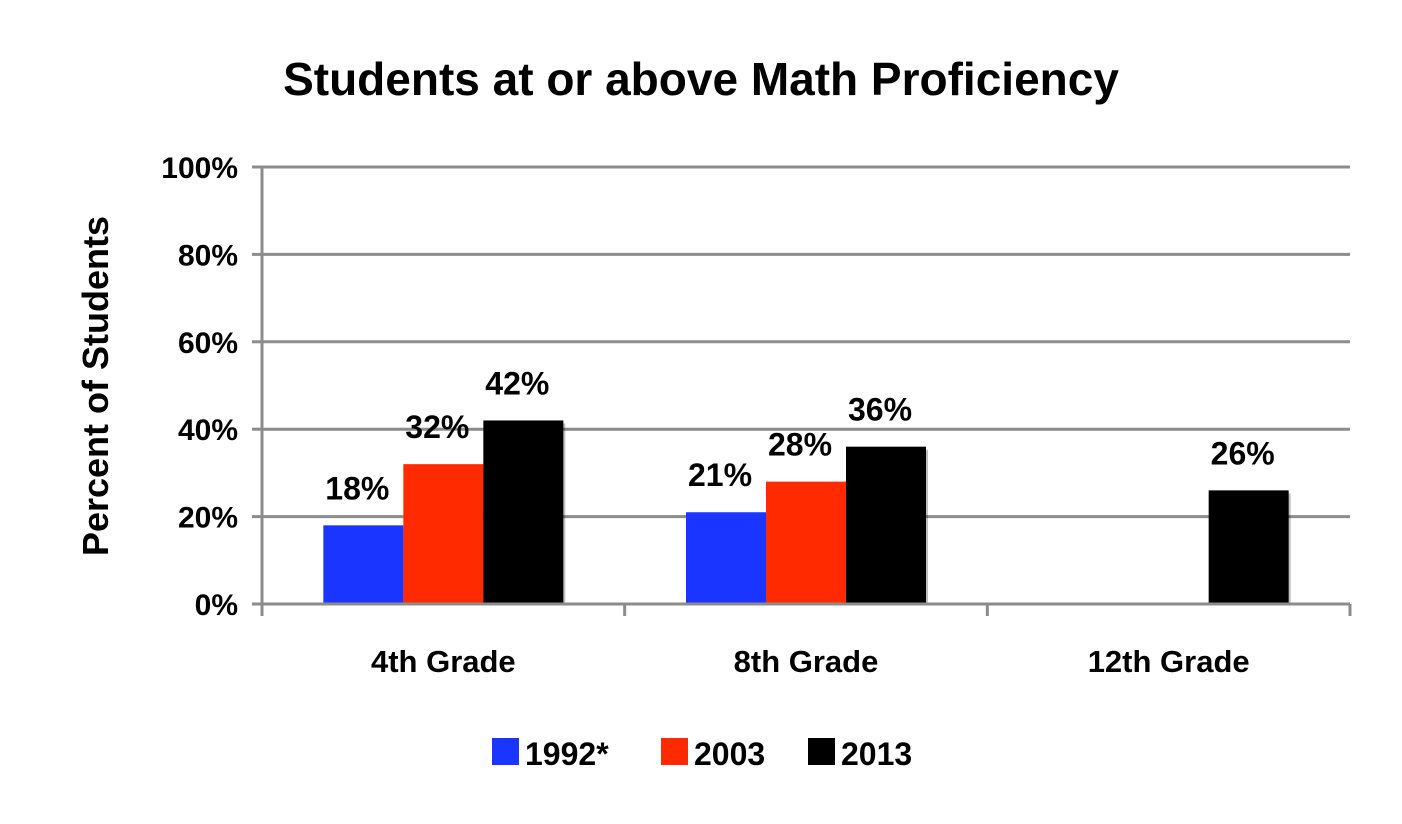 This screenshot has width=1402, height=824. What do you see at coordinates (443, 661) in the screenshot?
I see `x-category-label: 4th Grade` at bounding box center [443, 661].